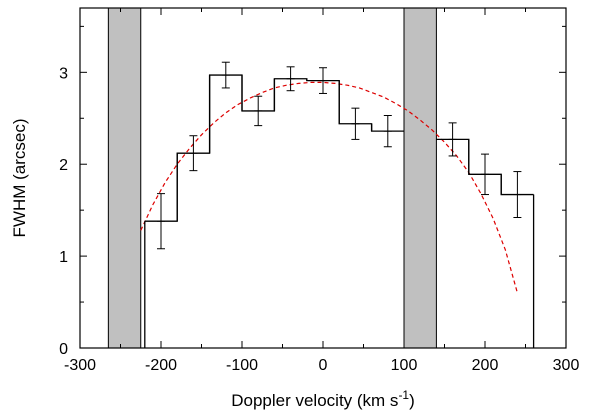 The height and width of the screenshot is (415, 608). I want to click on y-tick-label: 0, so click(63, 349).